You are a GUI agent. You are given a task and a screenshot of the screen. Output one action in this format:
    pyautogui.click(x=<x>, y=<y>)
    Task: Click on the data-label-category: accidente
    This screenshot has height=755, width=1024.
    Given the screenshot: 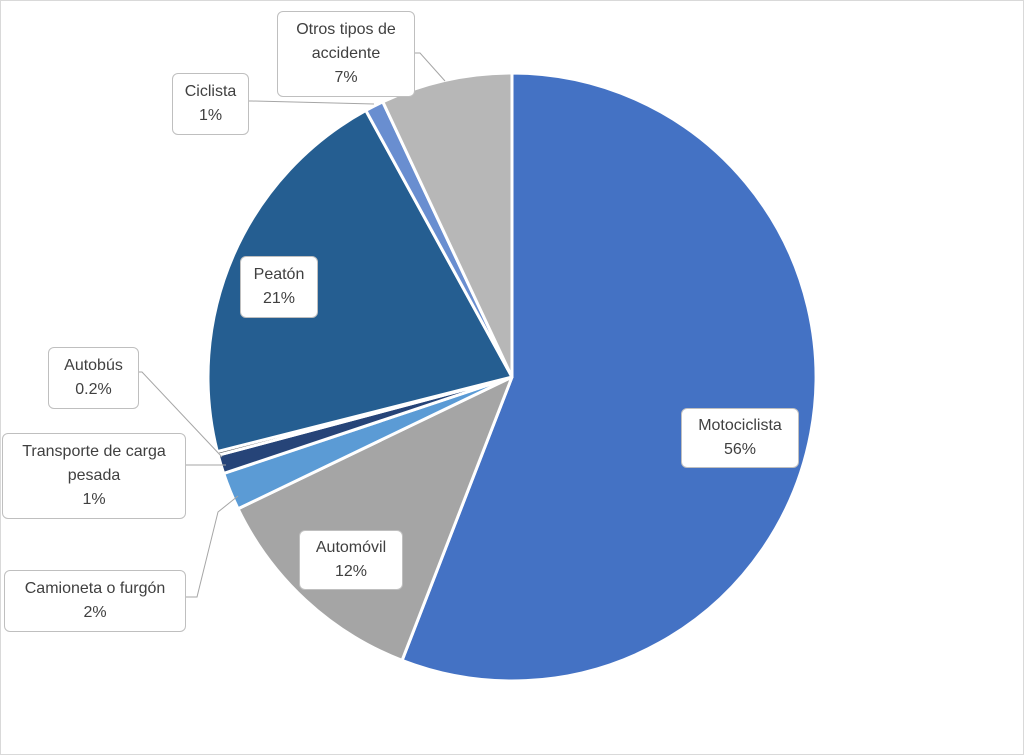 What is the action you would take?
    pyautogui.click(x=346, y=53)
    